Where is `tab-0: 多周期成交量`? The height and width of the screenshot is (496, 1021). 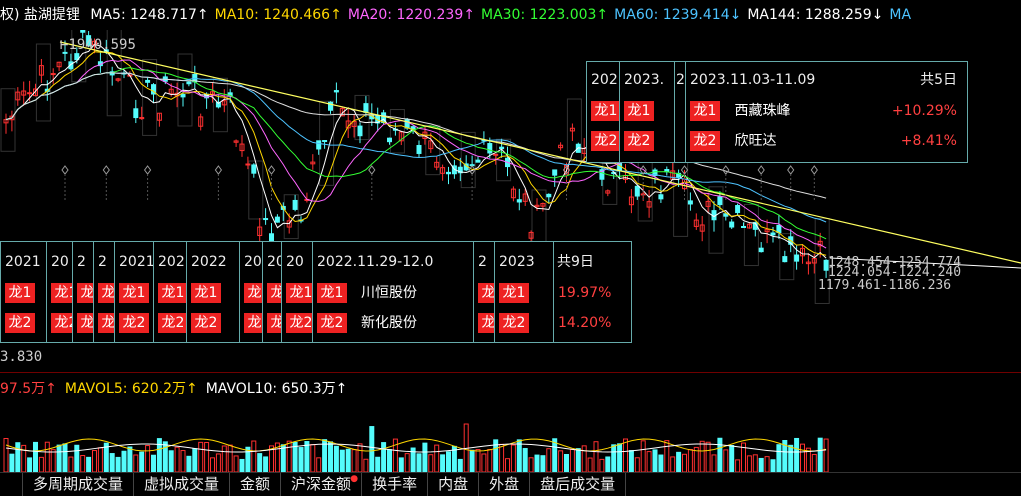
tab-0: 多周期成交量 is located at coordinates (79, 484).